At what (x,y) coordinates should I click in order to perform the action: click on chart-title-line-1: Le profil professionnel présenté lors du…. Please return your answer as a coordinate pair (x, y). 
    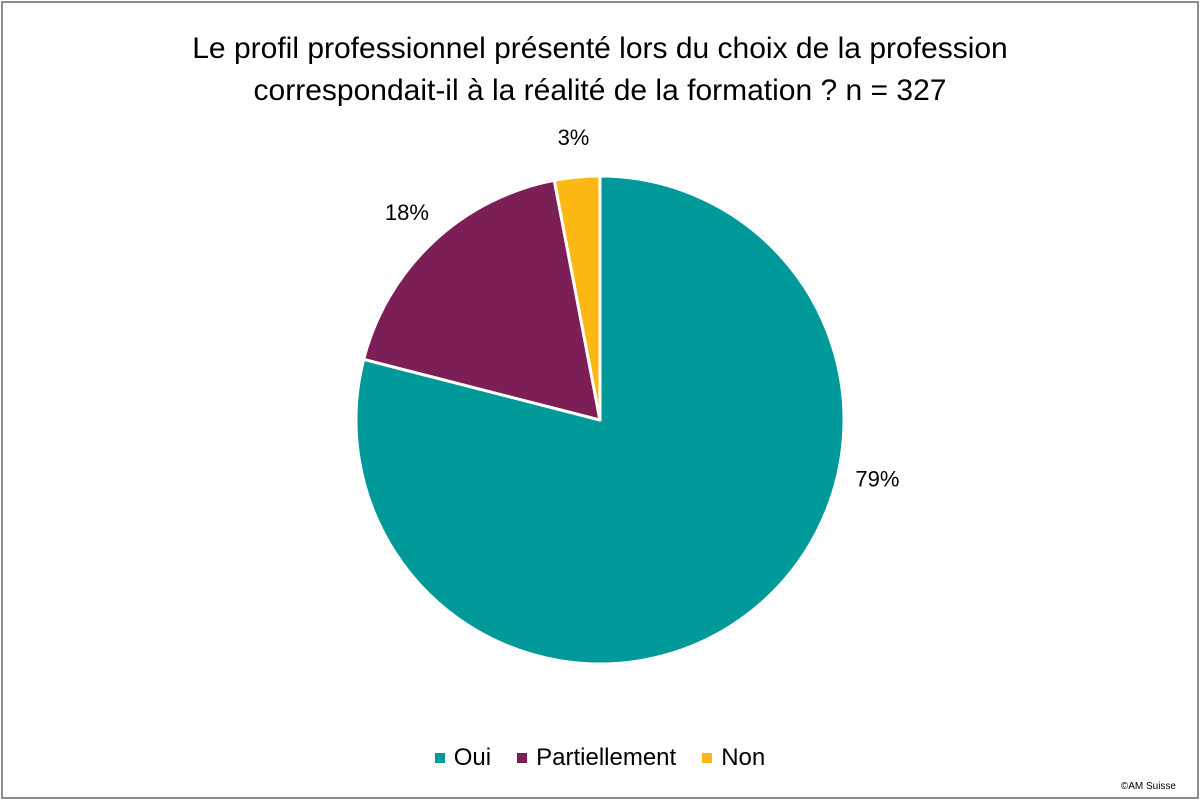
    Looking at the image, I should click on (600, 48).